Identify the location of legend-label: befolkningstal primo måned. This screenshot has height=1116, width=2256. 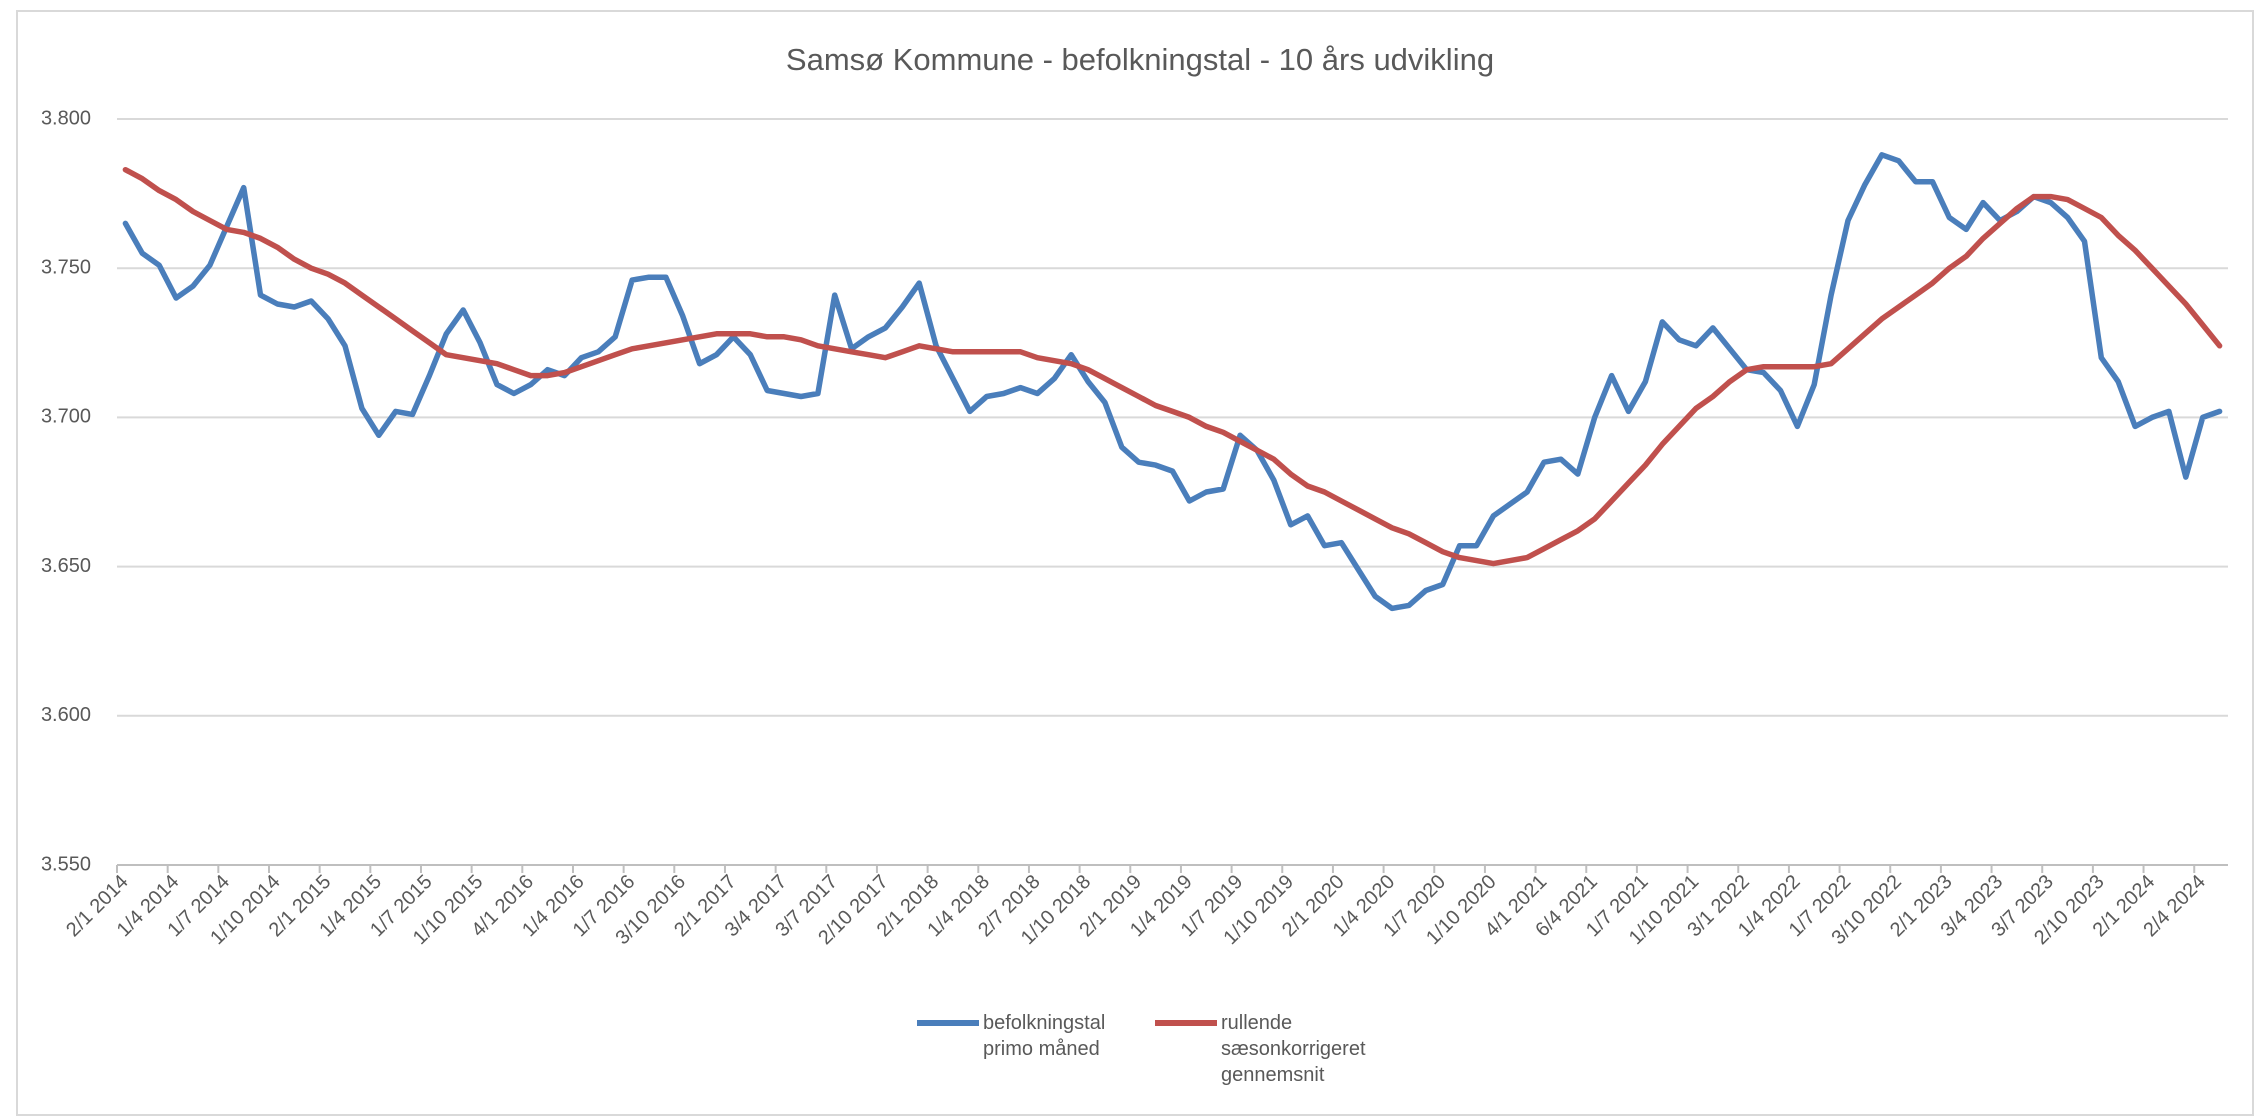
(1044, 1036).